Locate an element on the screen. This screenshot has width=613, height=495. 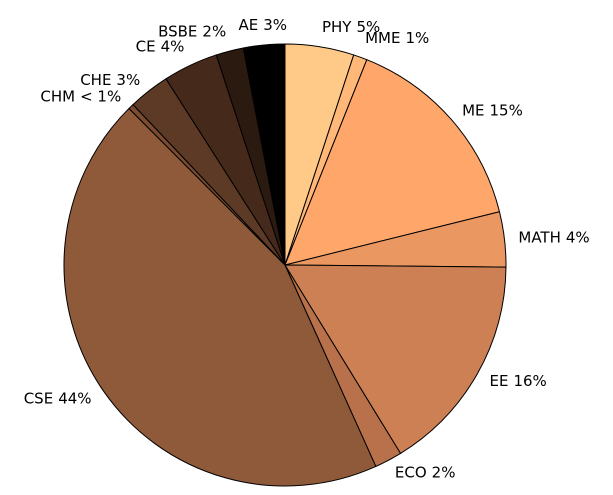
slice-label: ECO 2% is located at coordinates (425, 472).